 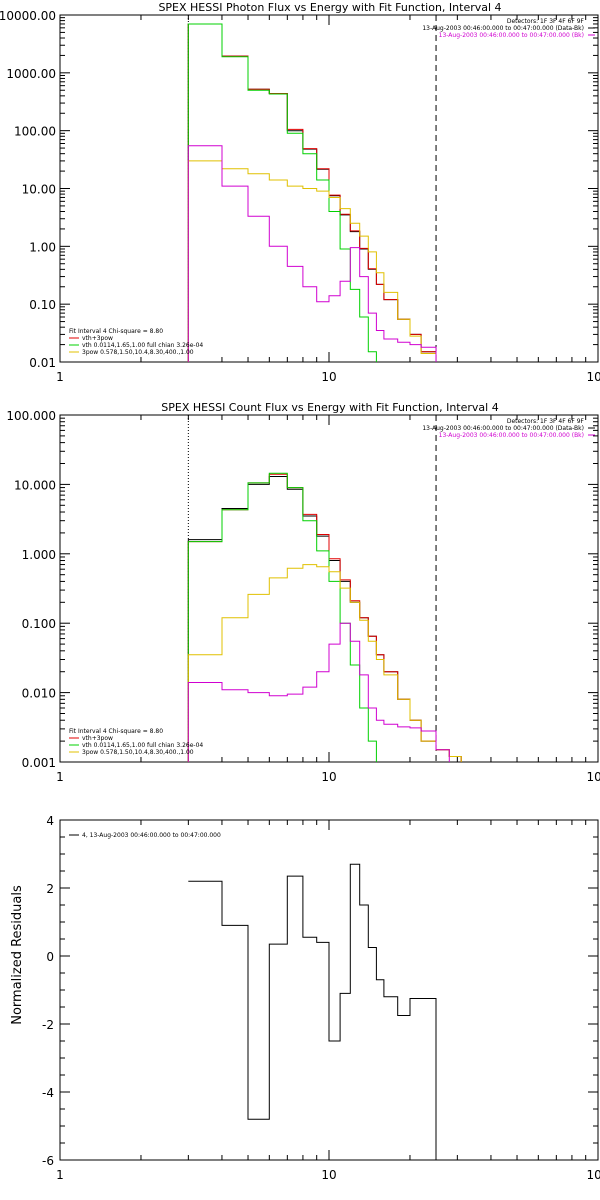 I want to click on y-tick-label: 0.01, so click(x=42, y=363).